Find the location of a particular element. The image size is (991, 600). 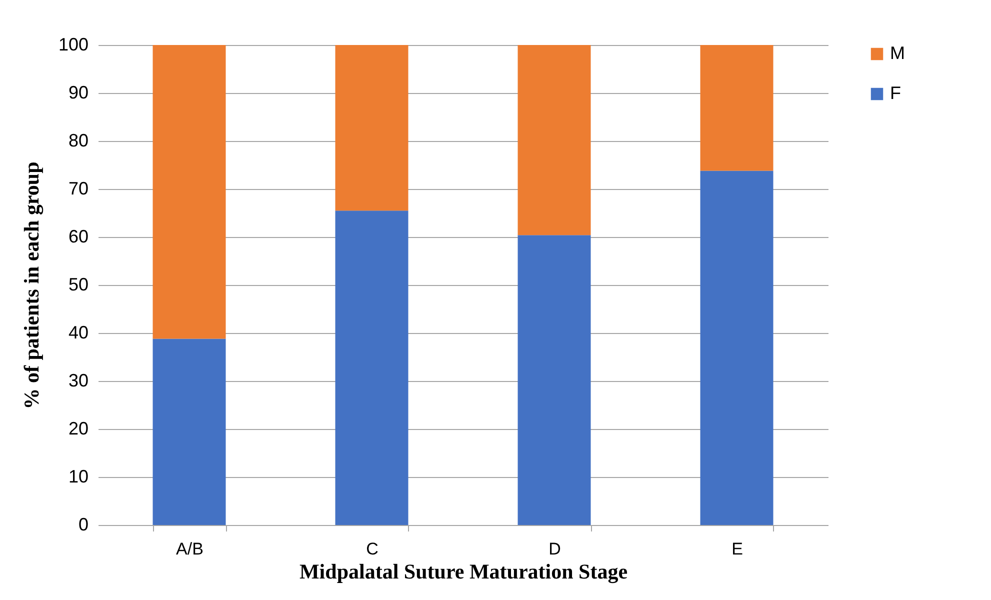

y-tick-label: 50 is located at coordinates (78, 284).